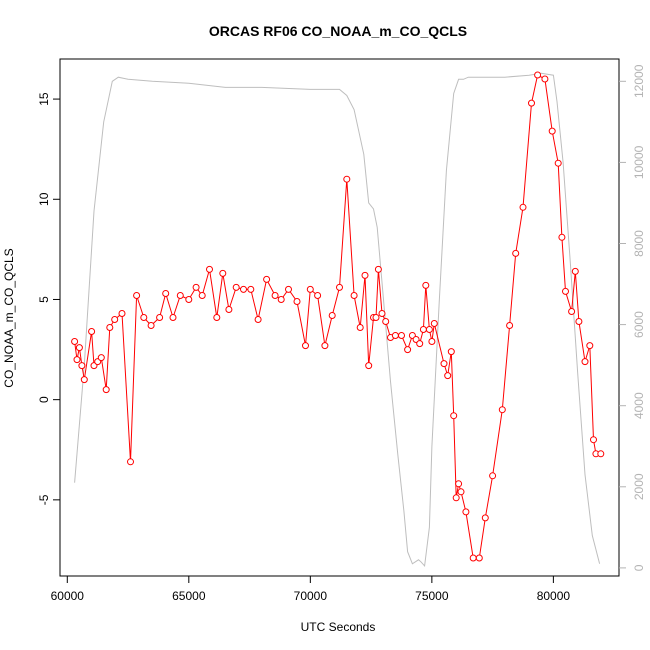  Describe the element at coordinates (338, 31) in the screenshot. I see `chart-title: ORCAS RF06 CO_NOAA_m_CO_QCLS` at that location.